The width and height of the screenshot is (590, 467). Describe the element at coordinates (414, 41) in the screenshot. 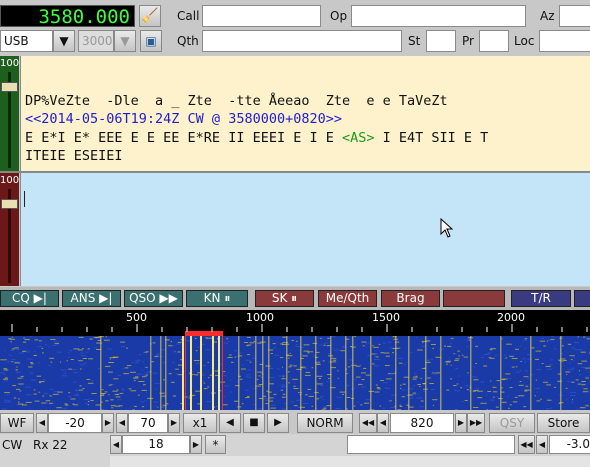

I see `st-label: St` at that location.